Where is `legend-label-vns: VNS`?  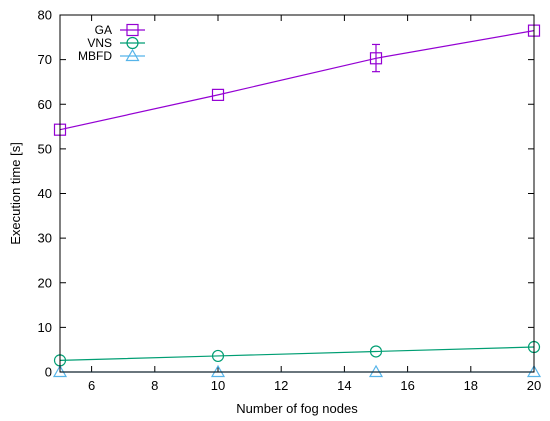
legend-label-vns: VNS is located at coordinates (99, 43).